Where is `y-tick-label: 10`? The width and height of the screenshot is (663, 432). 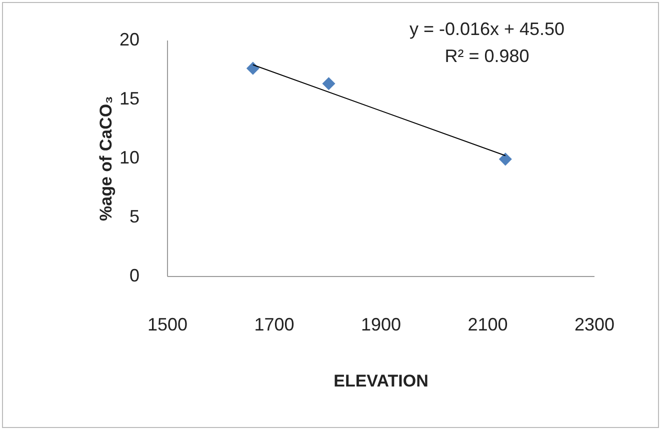
y-tick-label: 10 is located at coordinates (129, 158).